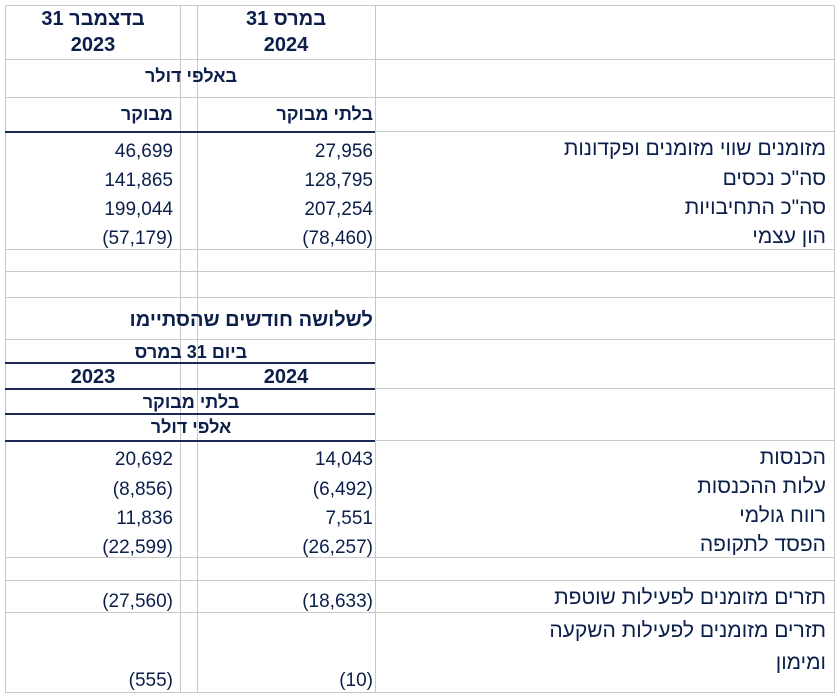 Image resolution: width=840 pixels, height=700 pixels. What do you see at coordinates (137, 601) in the screenshot?
I see `value-2023: (27,560)` at bounding box center [137, 601].